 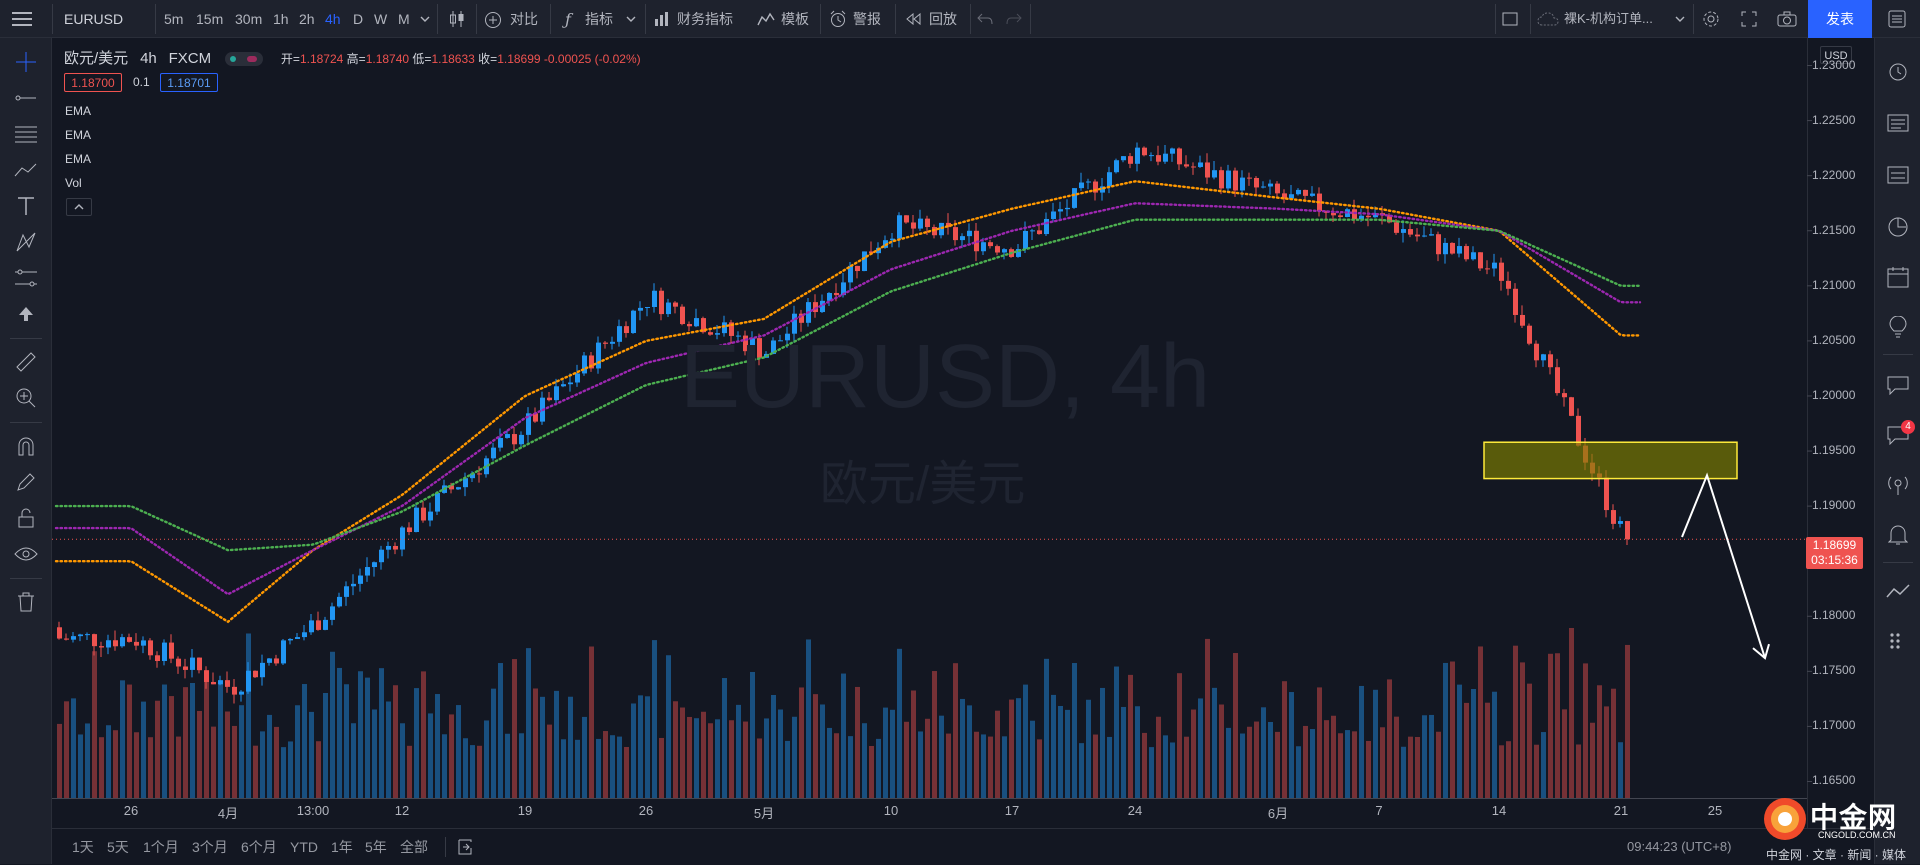 What do you see at coordinates (174, 19) in the screenshot?
I see `interval-5m: 5m` at bounding box center [174, 19].